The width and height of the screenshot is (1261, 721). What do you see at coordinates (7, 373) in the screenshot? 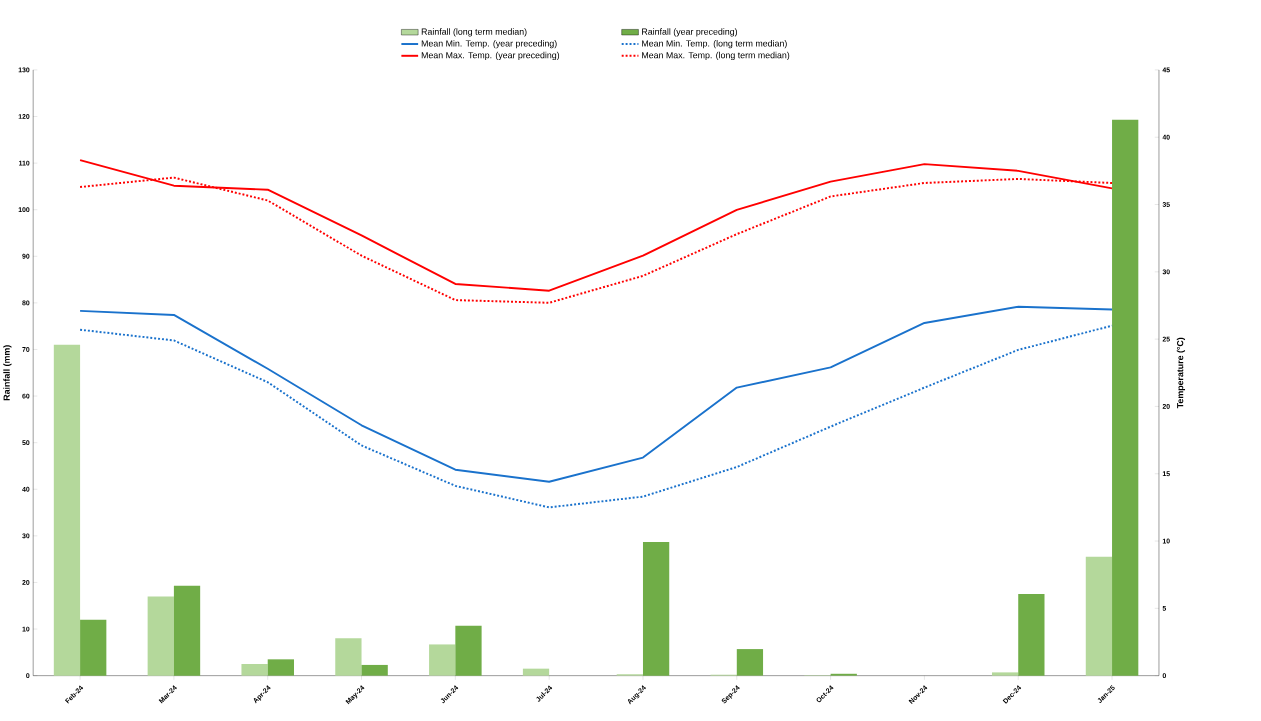
I see `y-axis-title: Rainfall (mm)` at bounding box center [7, 373].